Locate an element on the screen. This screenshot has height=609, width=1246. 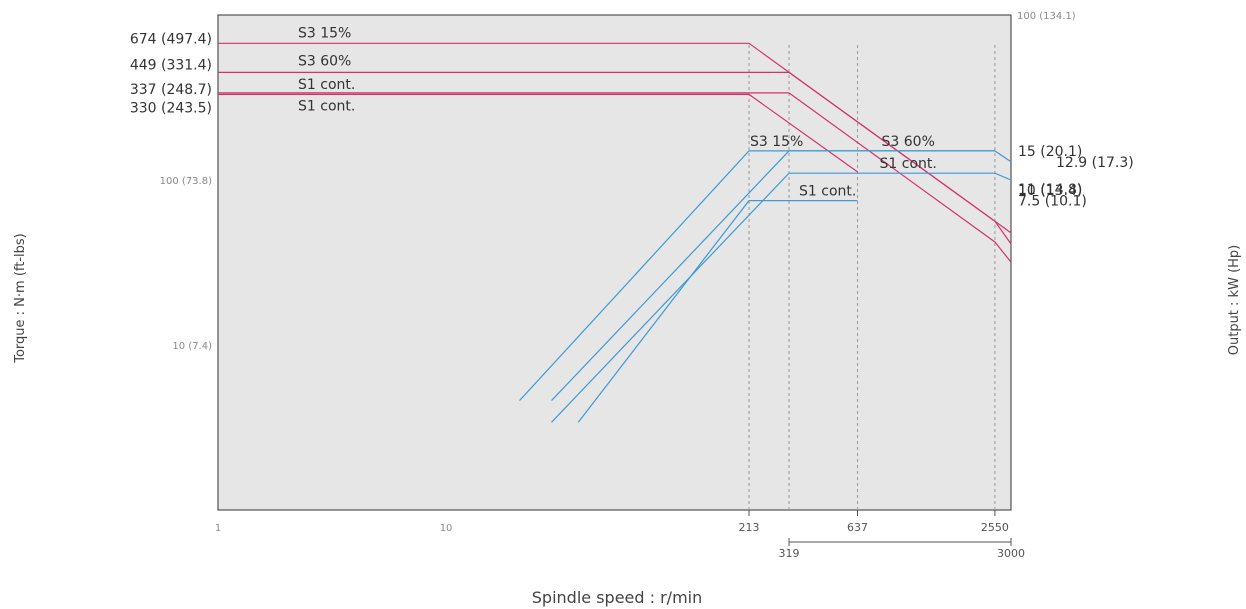
torque-curve-label: S3 60% is located at coordinates (324, 61).